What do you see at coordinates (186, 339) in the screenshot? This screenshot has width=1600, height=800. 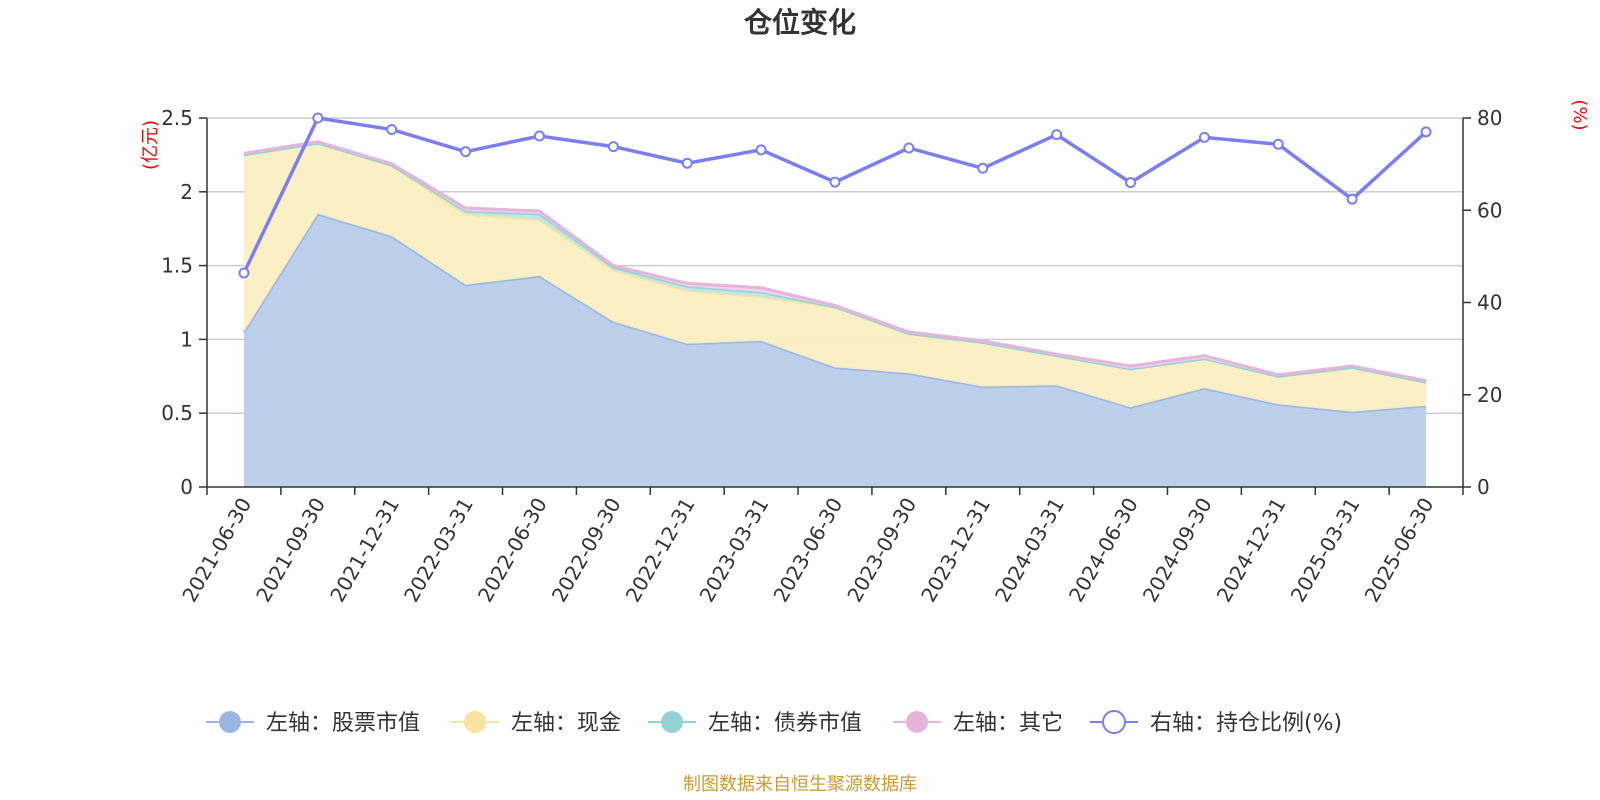 I see `left-axis-tick-label: 1` at bounding box center [186, 339].